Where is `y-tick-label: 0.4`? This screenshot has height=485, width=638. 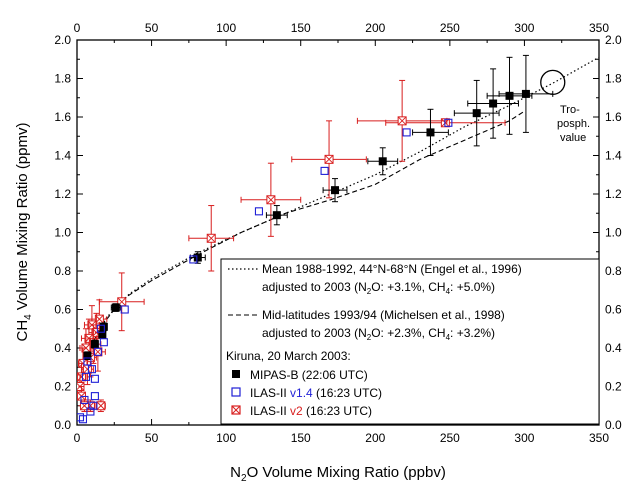 y-tick-label: 0.4 is located at coordinates (62, 348).